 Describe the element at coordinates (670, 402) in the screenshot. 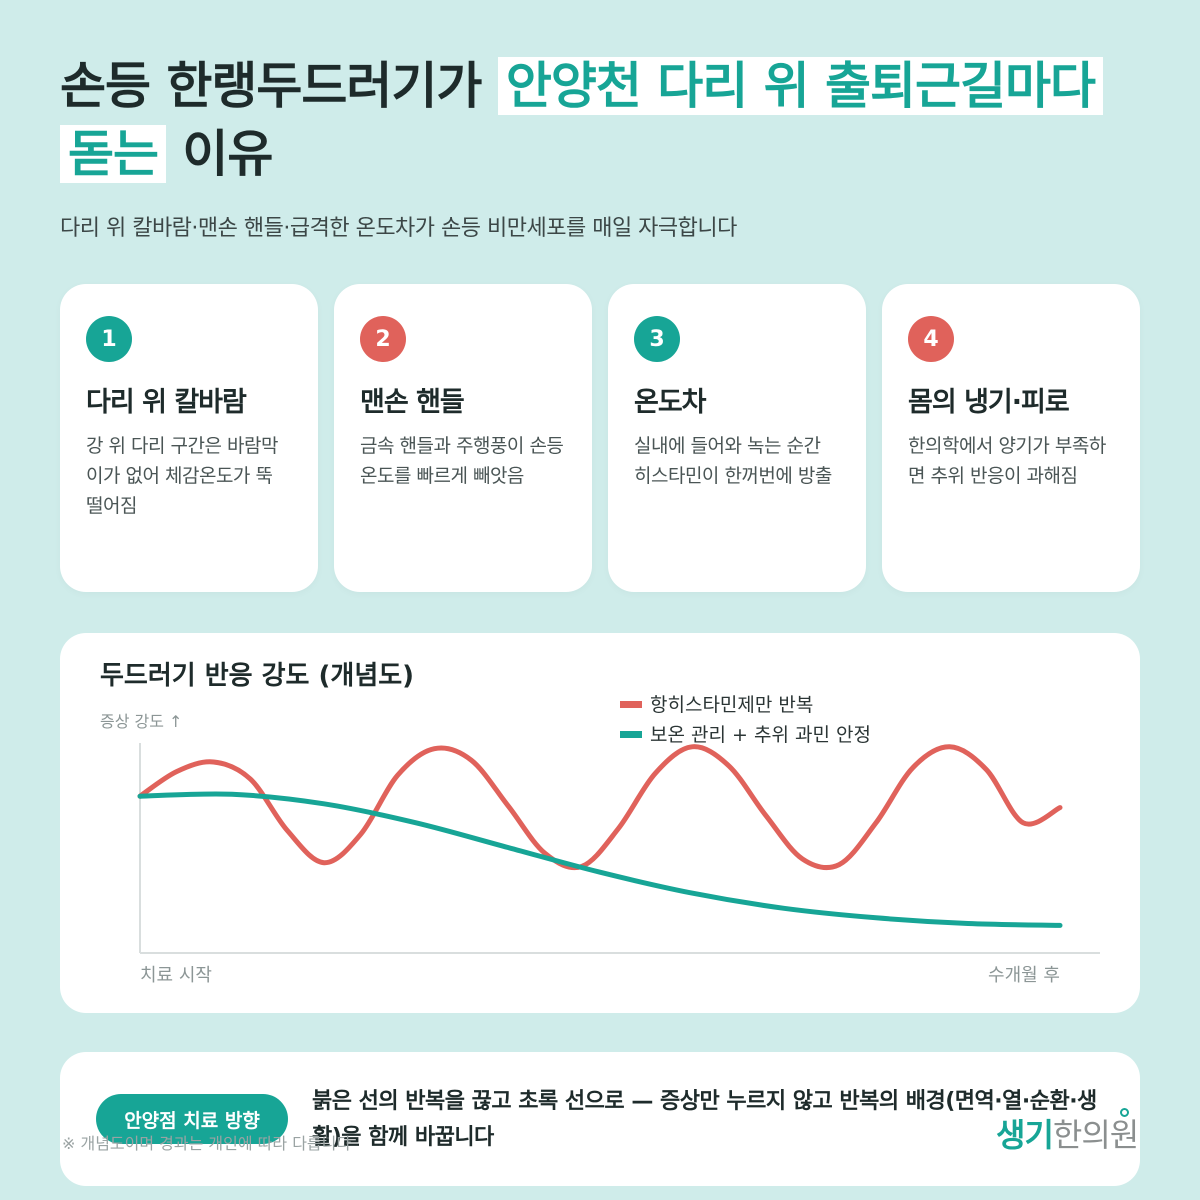

I see `card-title: 온도차` at that location.